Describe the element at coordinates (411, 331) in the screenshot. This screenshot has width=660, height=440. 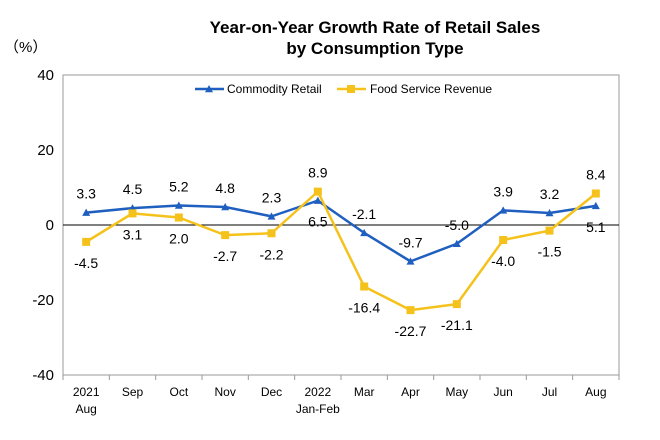
I see `data-label-food-service-revenue: -22.7` at that location.